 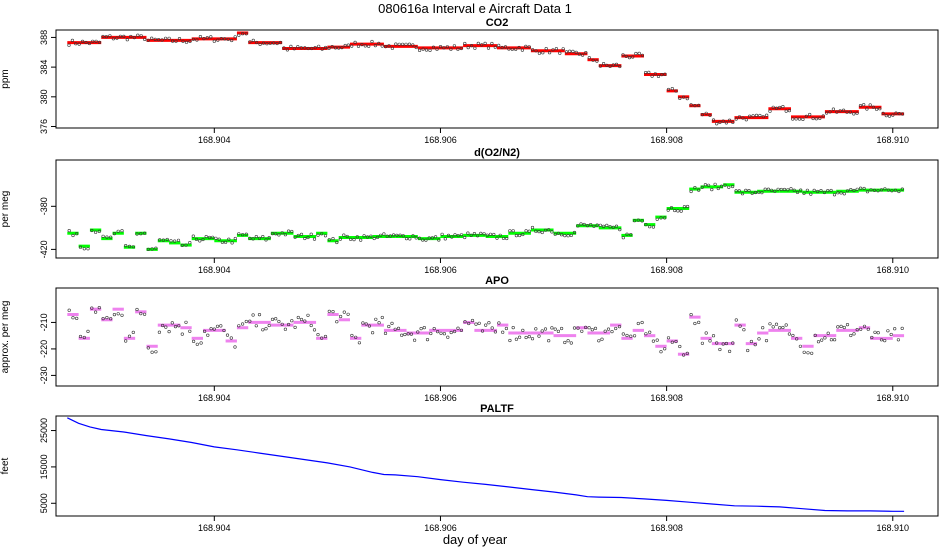 I want to click on x-tick-label: 168.910, so click(x=892, y=140).